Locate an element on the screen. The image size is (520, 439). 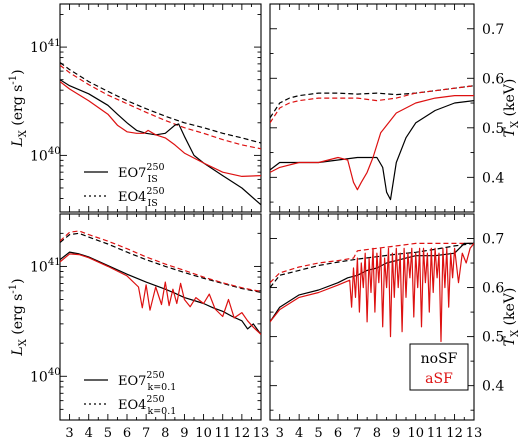
legend-asf: aSF is located at coordinates (439, 379).